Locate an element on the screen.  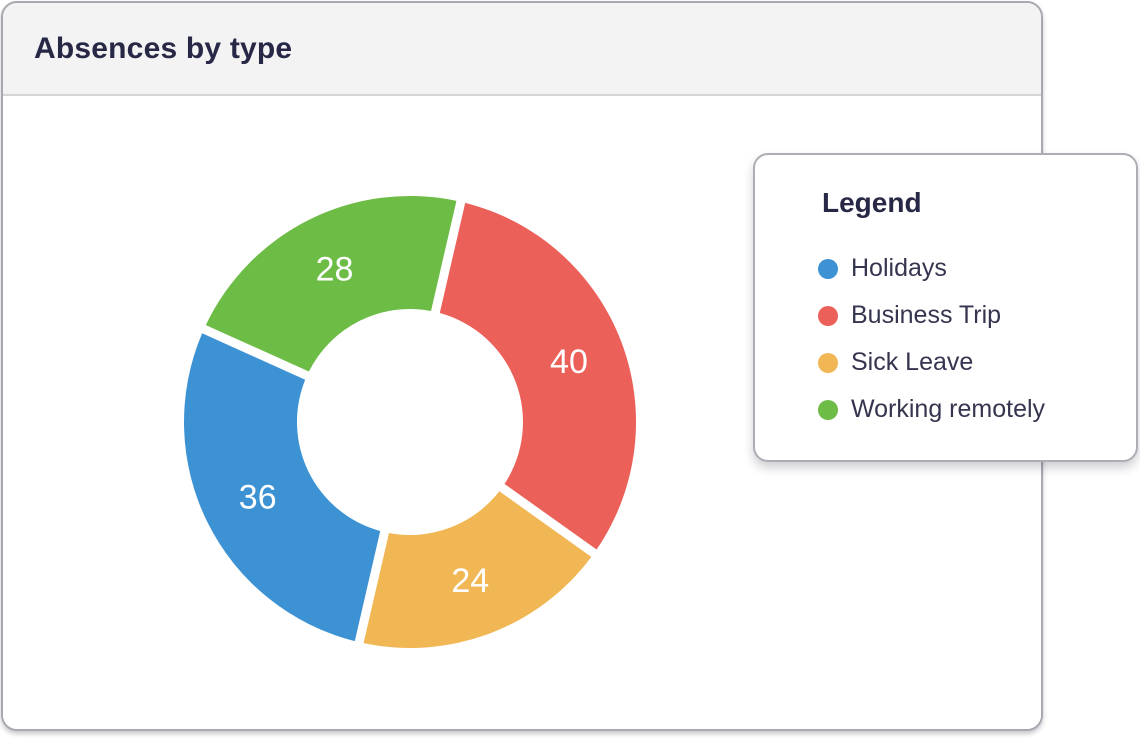
slice-business-trip is located at coordinates (538, 376).